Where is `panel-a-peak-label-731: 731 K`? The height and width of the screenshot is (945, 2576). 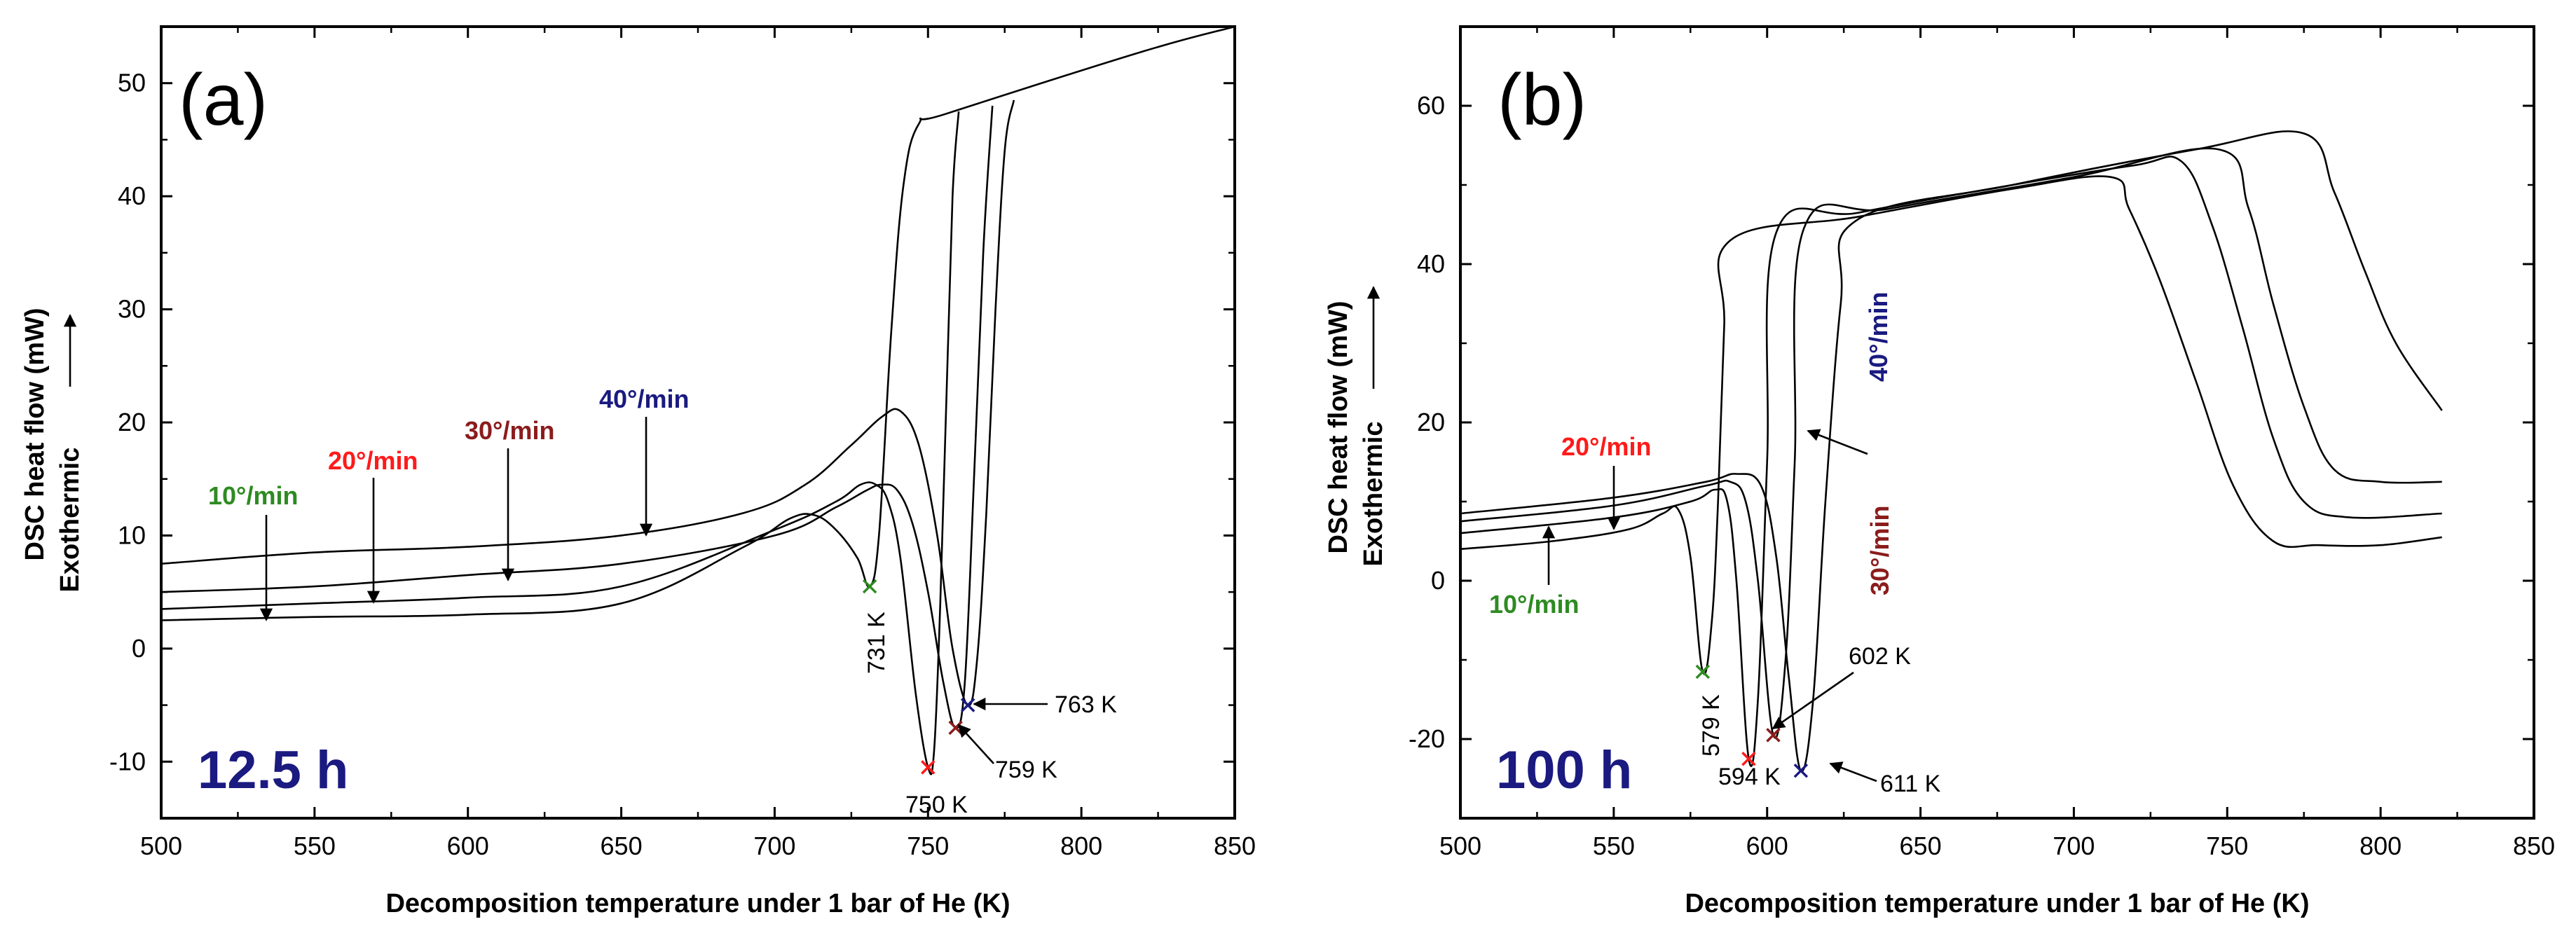
panel-a-peak-label-731: 731 K is located at coordinates (877, 643).